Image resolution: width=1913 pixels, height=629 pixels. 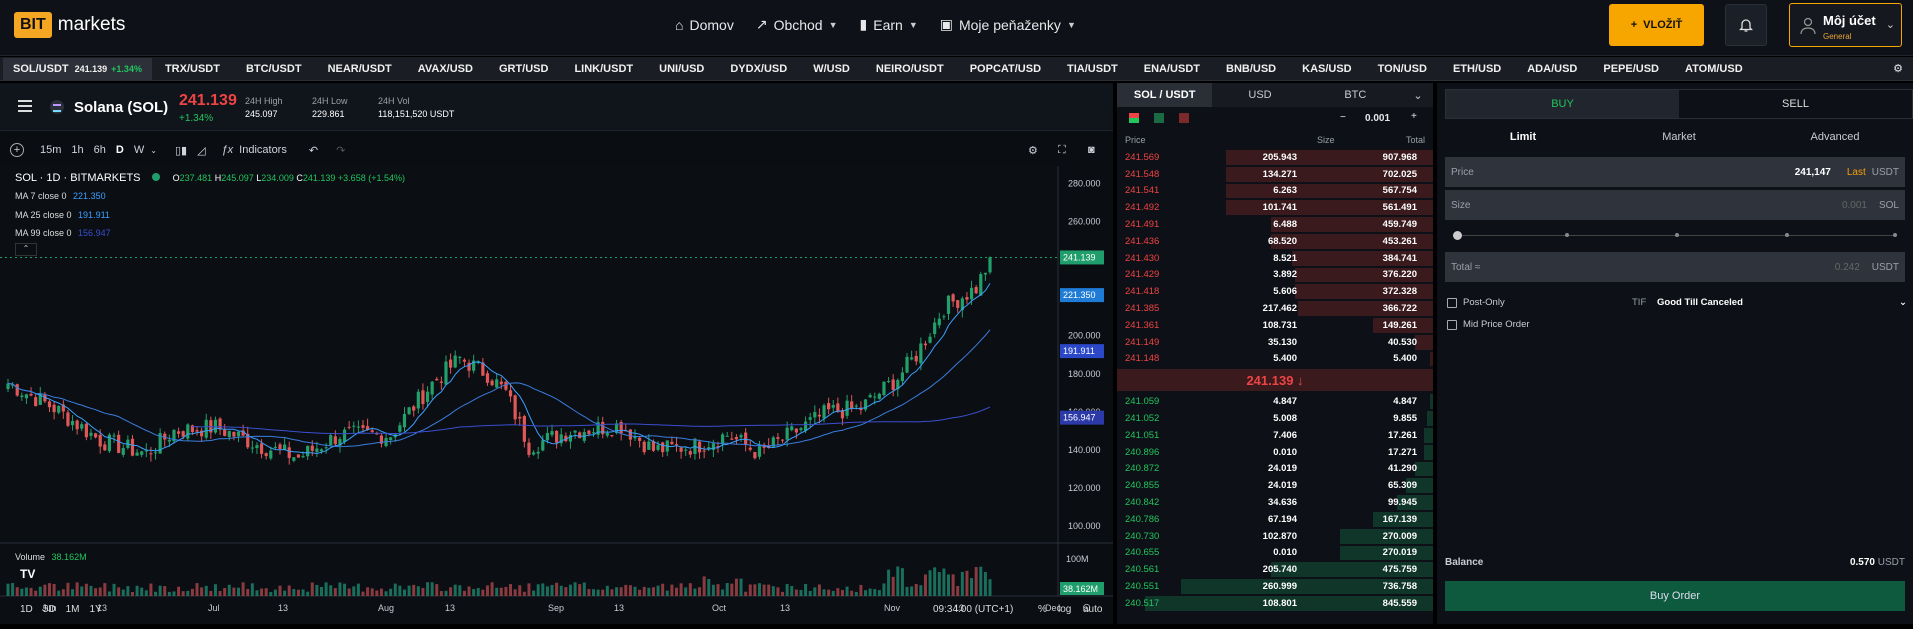 What do you see at coordinates (1275, 519) in the screenshot?
I see `bid-row: 240.786 67.194 167.139` at bounding box center [1275, 519].